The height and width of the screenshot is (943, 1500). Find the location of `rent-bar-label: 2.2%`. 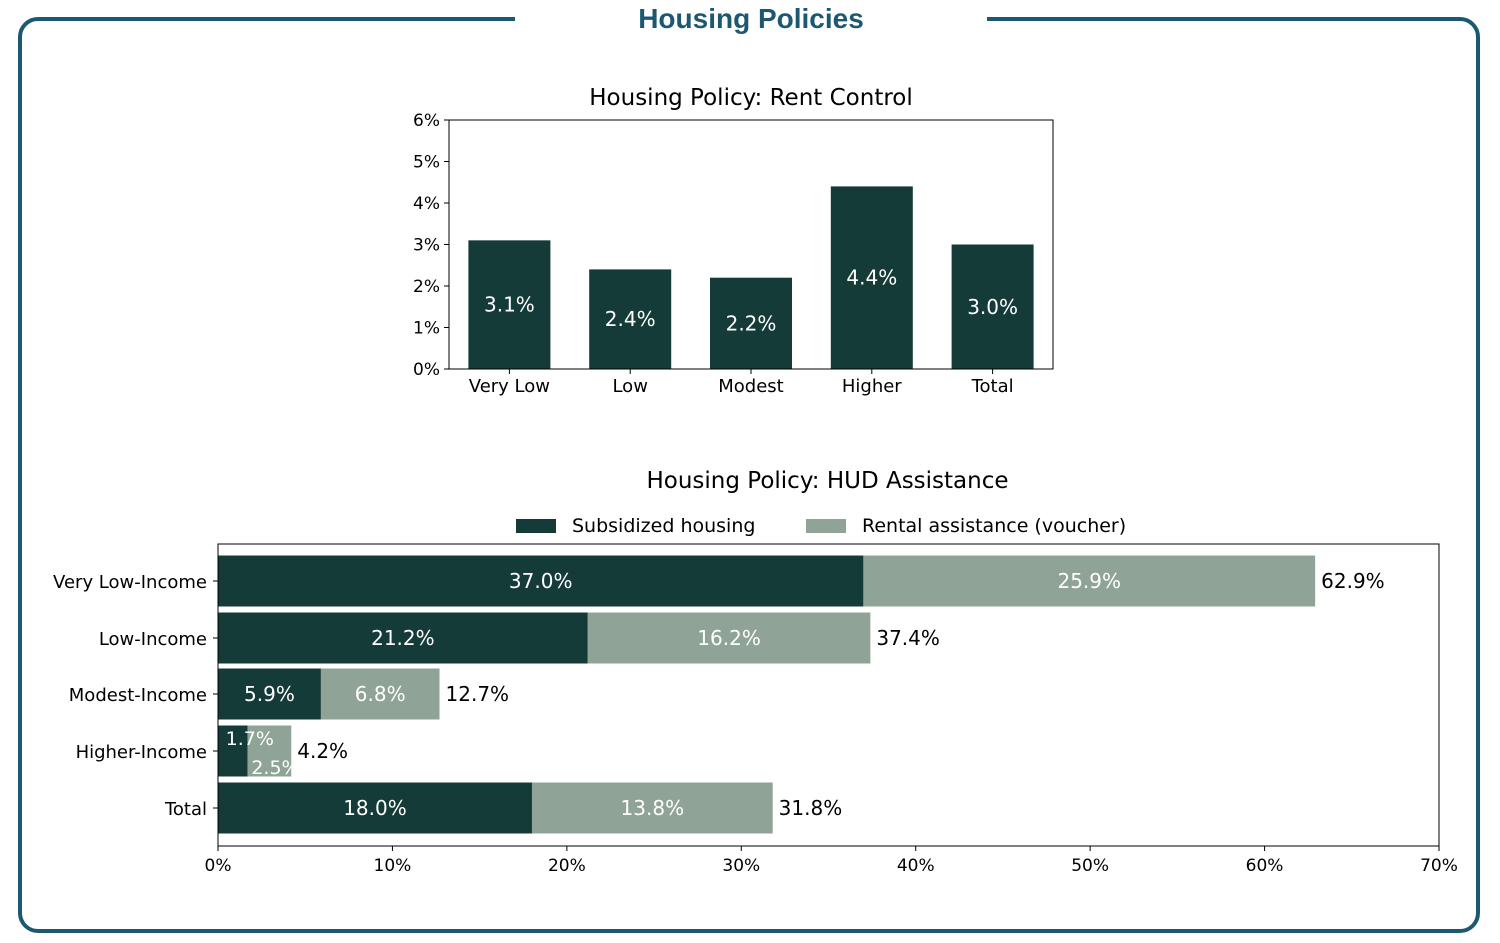

rent-bar-label: 2.2% is located at coordinates (751, 323).